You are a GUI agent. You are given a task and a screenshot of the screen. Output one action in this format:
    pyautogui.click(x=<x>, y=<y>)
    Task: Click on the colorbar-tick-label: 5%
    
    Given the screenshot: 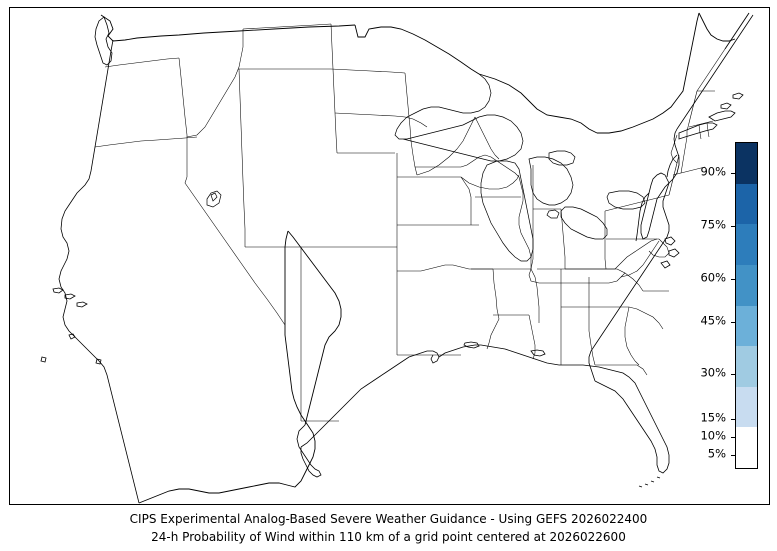 What is the action you would take?
    pyautogui.click(x=716, y=453)
    